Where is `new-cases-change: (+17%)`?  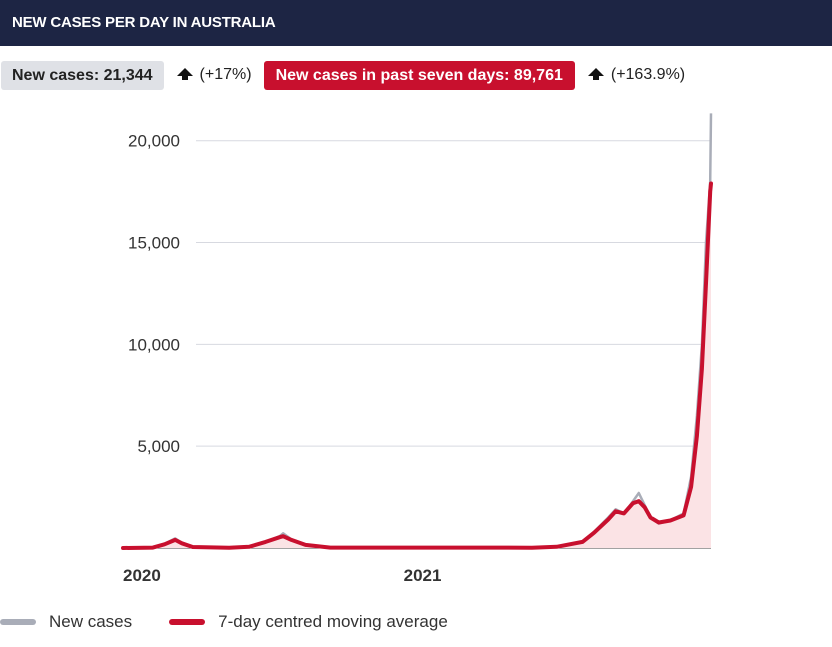
new-cases-change: (+17%) is located at coordinates (214, 75).